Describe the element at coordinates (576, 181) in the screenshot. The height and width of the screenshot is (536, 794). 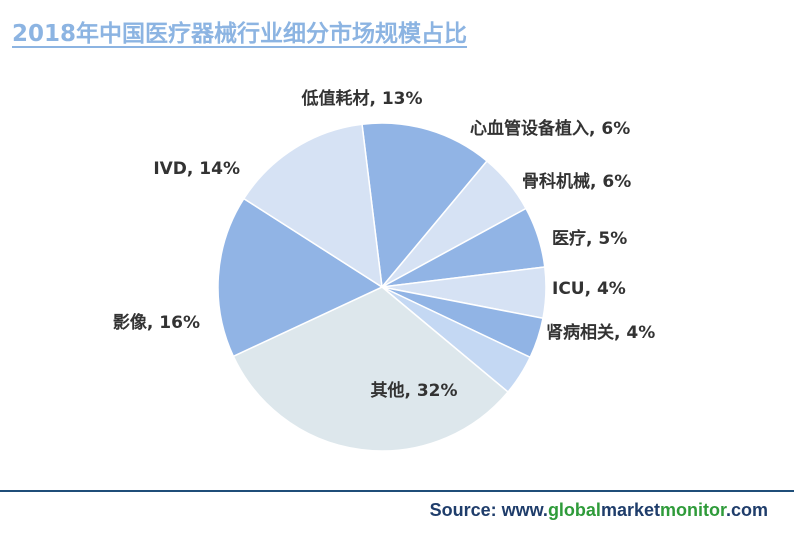
I see `data-label-2: 骨科机械, 6%` at that location.